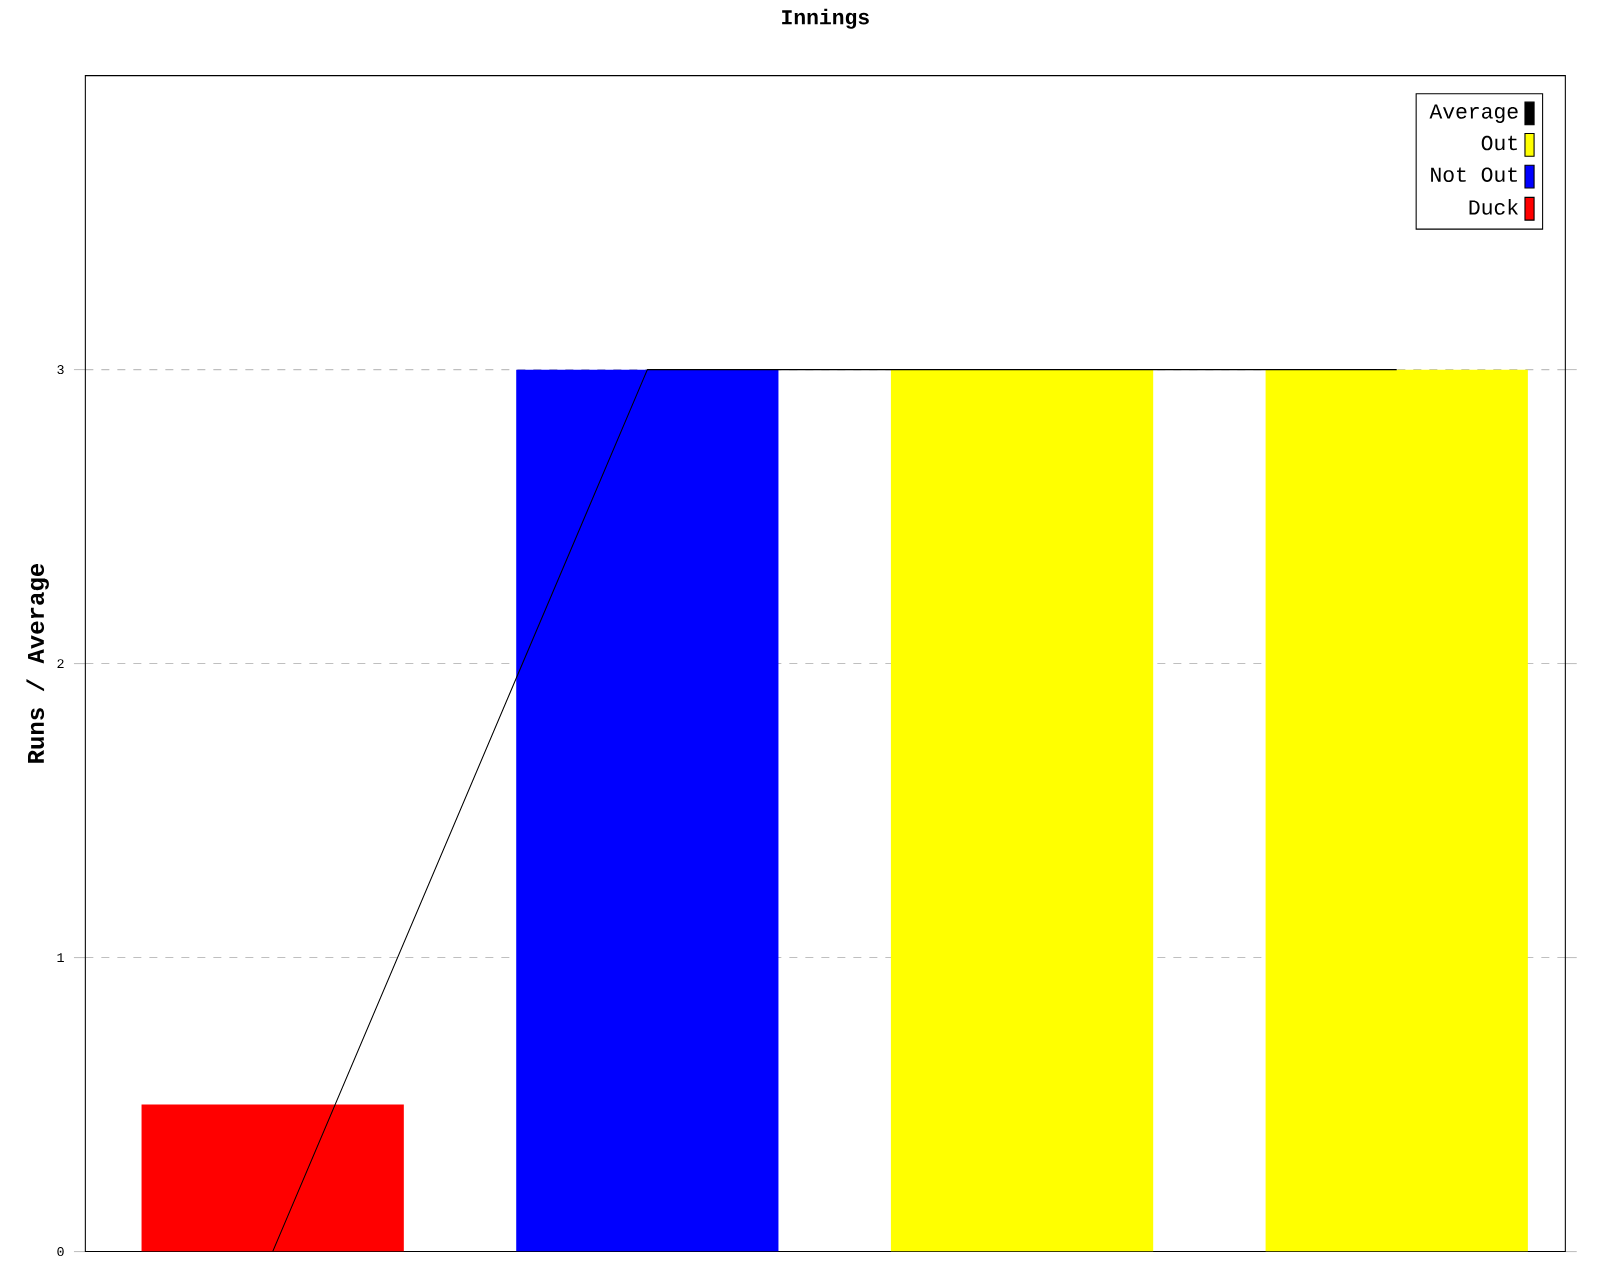  Describe the element at coordinates (37, 664) in the screenshot. I see `y-axis-title: Runs / Average` at that location.